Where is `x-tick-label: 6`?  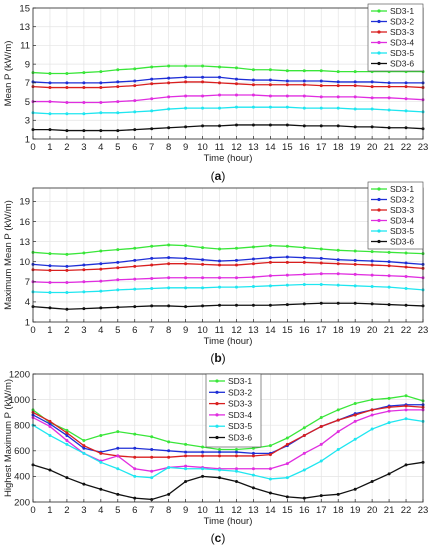 x-tick-label: 6 is located at coordinates (134, 510).